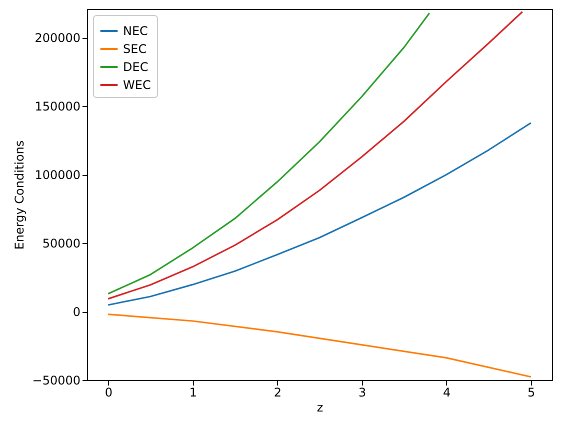 The height and width of the screenshot is (425, 587). I want to click on x-tick-label: 3, so click(362, 393).